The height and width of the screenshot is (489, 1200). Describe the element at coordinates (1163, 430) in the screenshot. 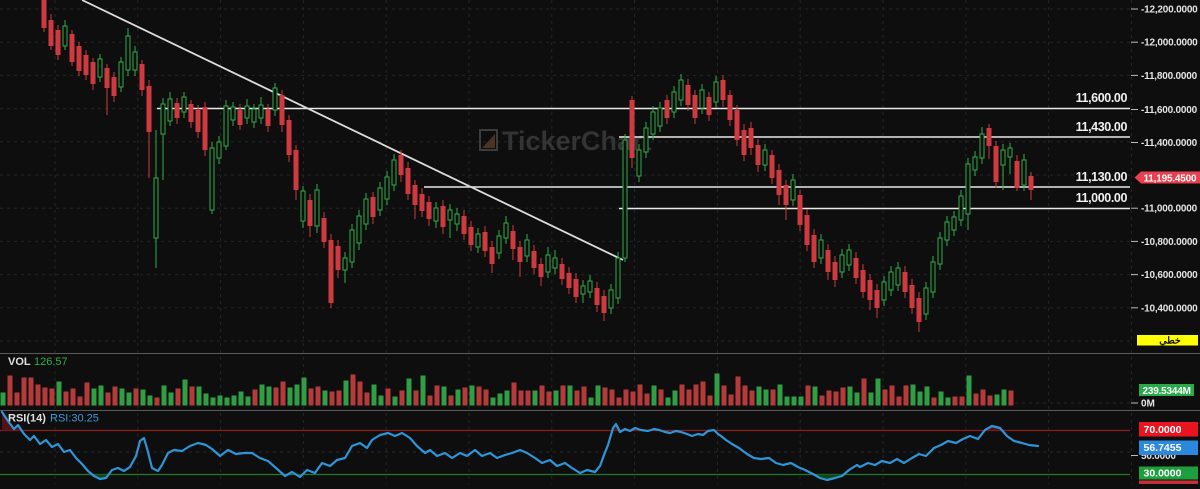

I see `svg-text: 70.0000` at that location.